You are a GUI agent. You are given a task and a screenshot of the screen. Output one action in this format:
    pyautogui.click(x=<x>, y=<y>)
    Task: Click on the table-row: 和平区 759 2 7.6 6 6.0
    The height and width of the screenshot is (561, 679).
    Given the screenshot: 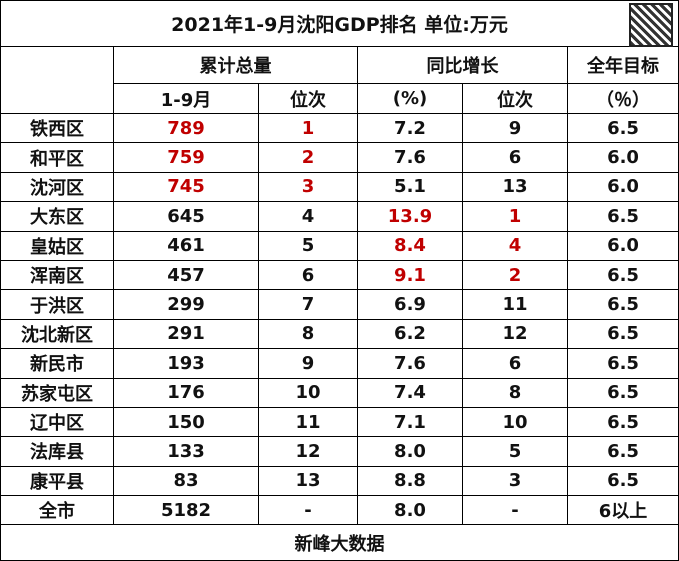 What is the action you would take?
    pyautogui.click(x=339, y=157)
    